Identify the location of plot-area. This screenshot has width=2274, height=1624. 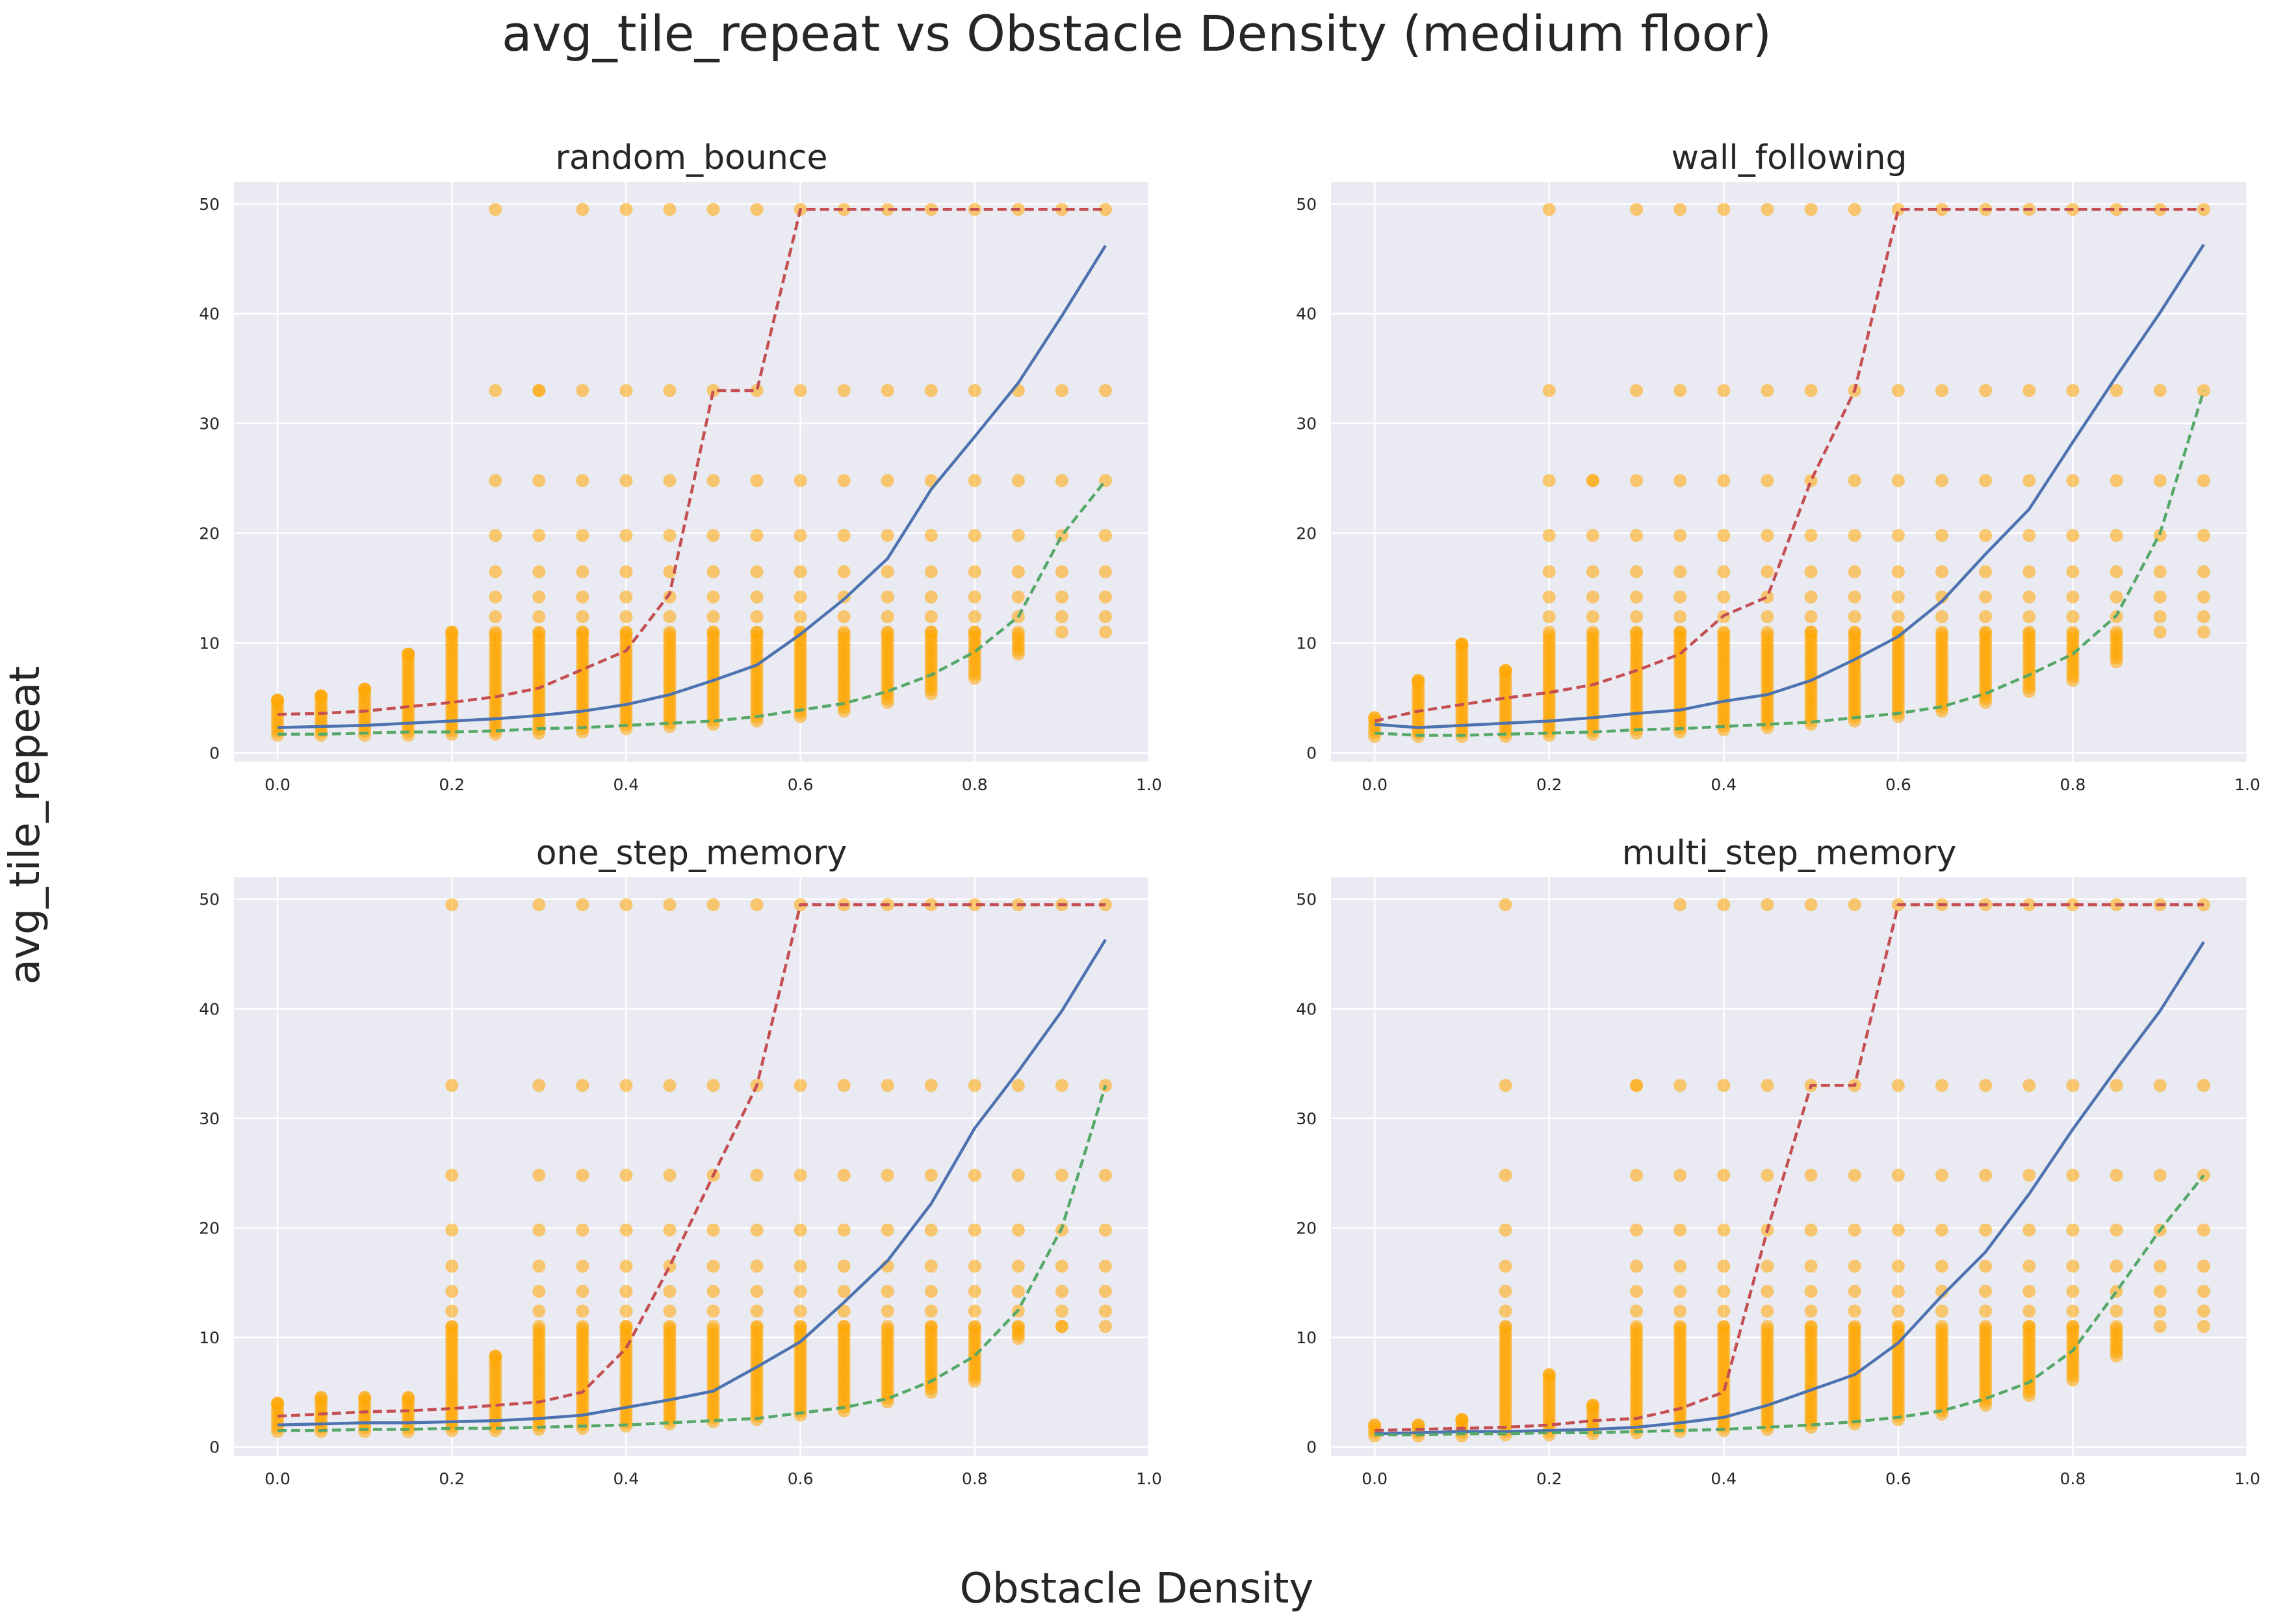
(1789, 1166).